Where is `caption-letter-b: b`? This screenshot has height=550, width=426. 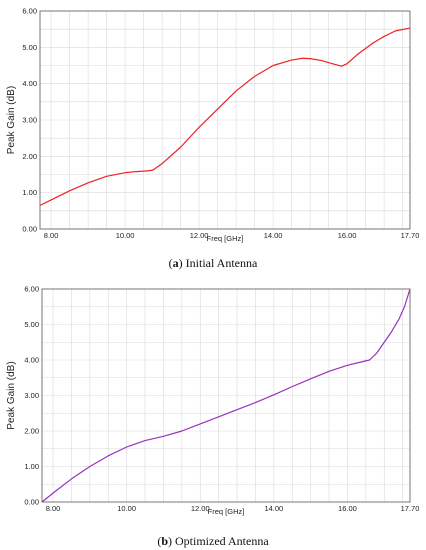 caption-letter-b: b is located at coordinates (164, 541).